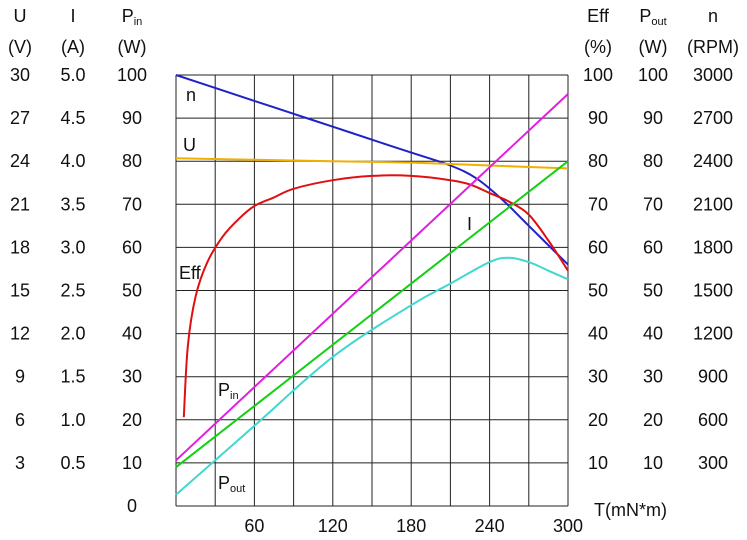 The image size is (747, 540). I want to click on curve-label-I: I, so click(469, 224).